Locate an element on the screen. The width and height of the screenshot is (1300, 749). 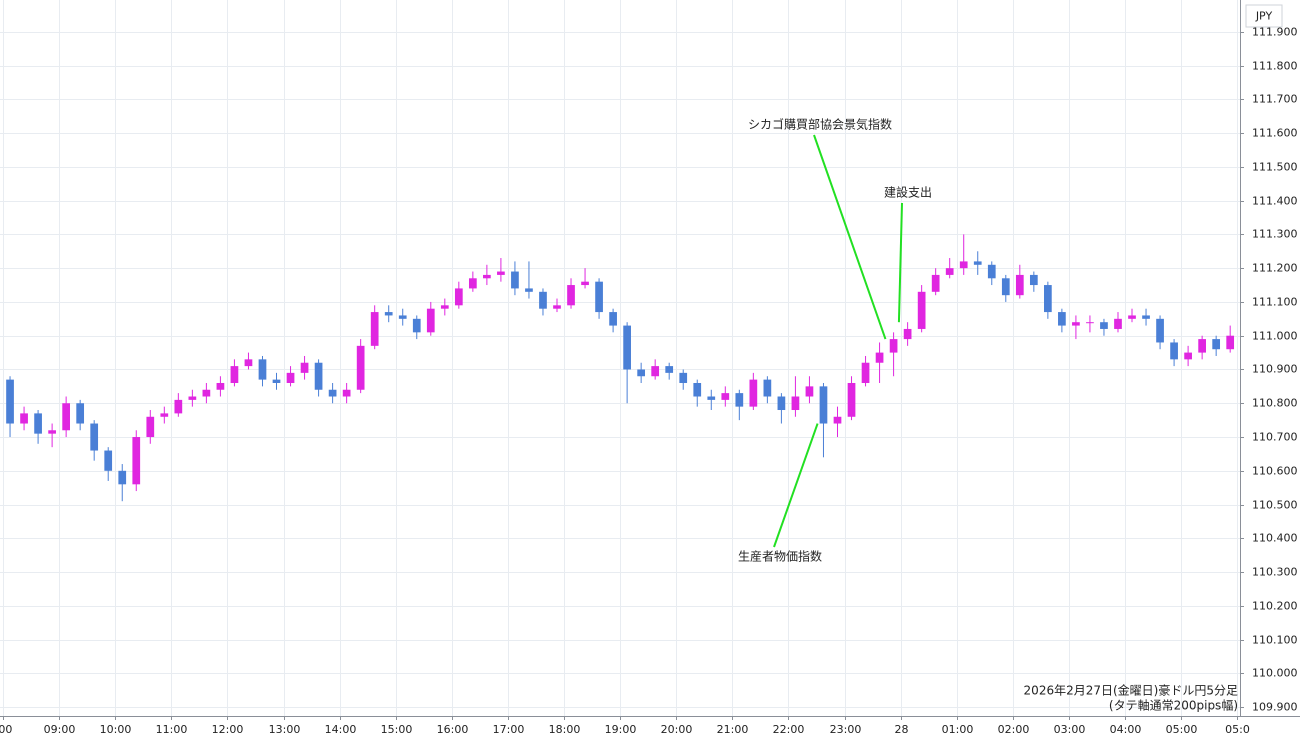
y-tick-label: 110.300 is located at coordinates (1275, 572).